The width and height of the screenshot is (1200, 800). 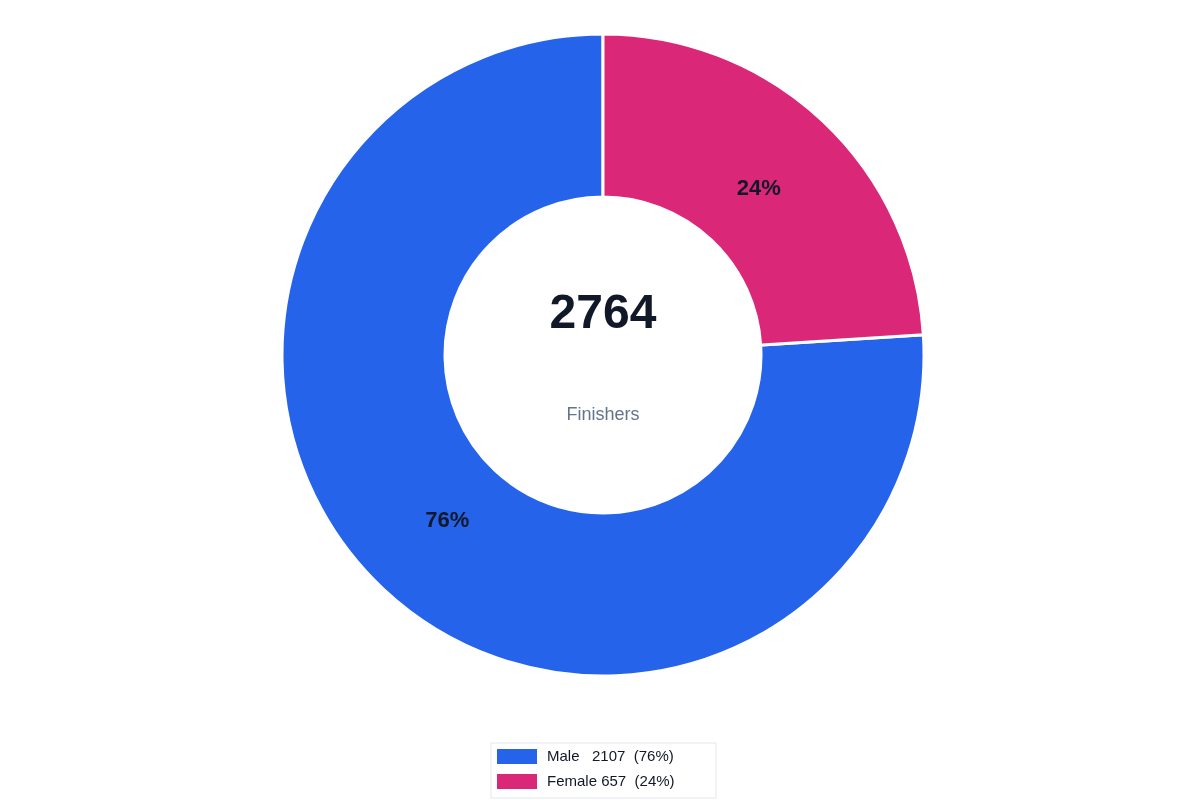 I want to click on text: Finishers, so click(x=603, y=413).